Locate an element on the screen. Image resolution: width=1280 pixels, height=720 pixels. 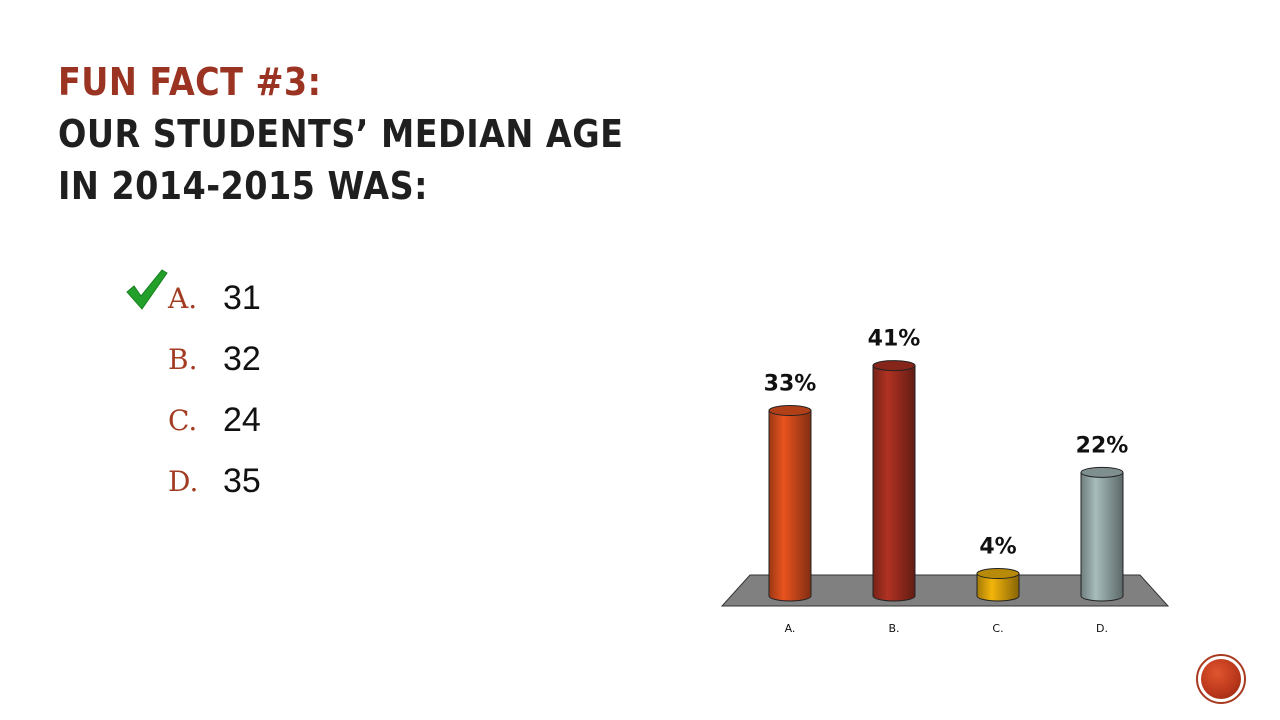
answer-item-a: A. 31 is located at coordinates (193, 298).